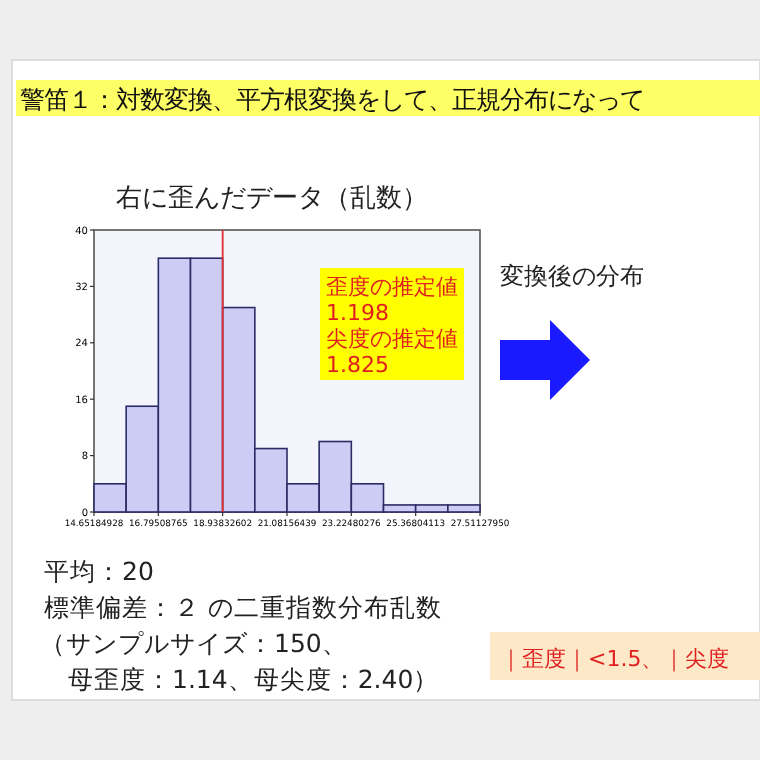 The height and width of the screenshot is (760, 760). Describe the element at coordinates (332, 99) in the screenshot. I see `chart-title: 警笛１：対数変換、平方根変換をして、正規分布になって` at that location.